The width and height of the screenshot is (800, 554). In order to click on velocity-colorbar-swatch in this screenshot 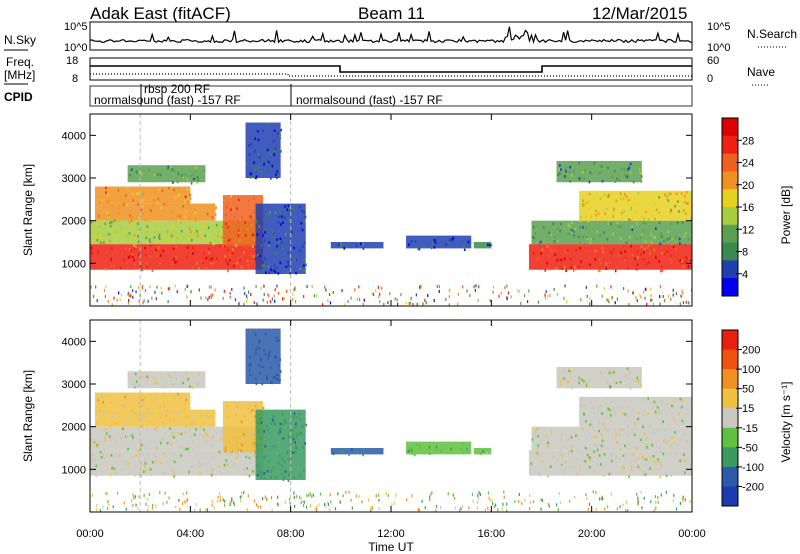, I will do `click(730, 496)`.